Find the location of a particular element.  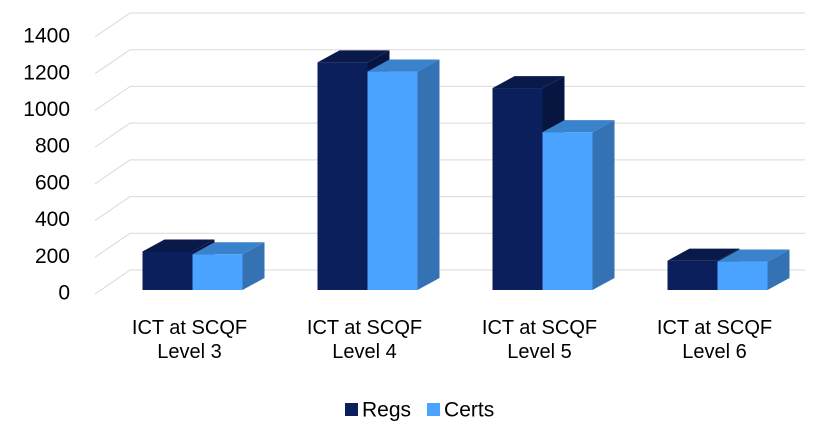

y-tick-label: 1400 is located at coordinates (46, 36).